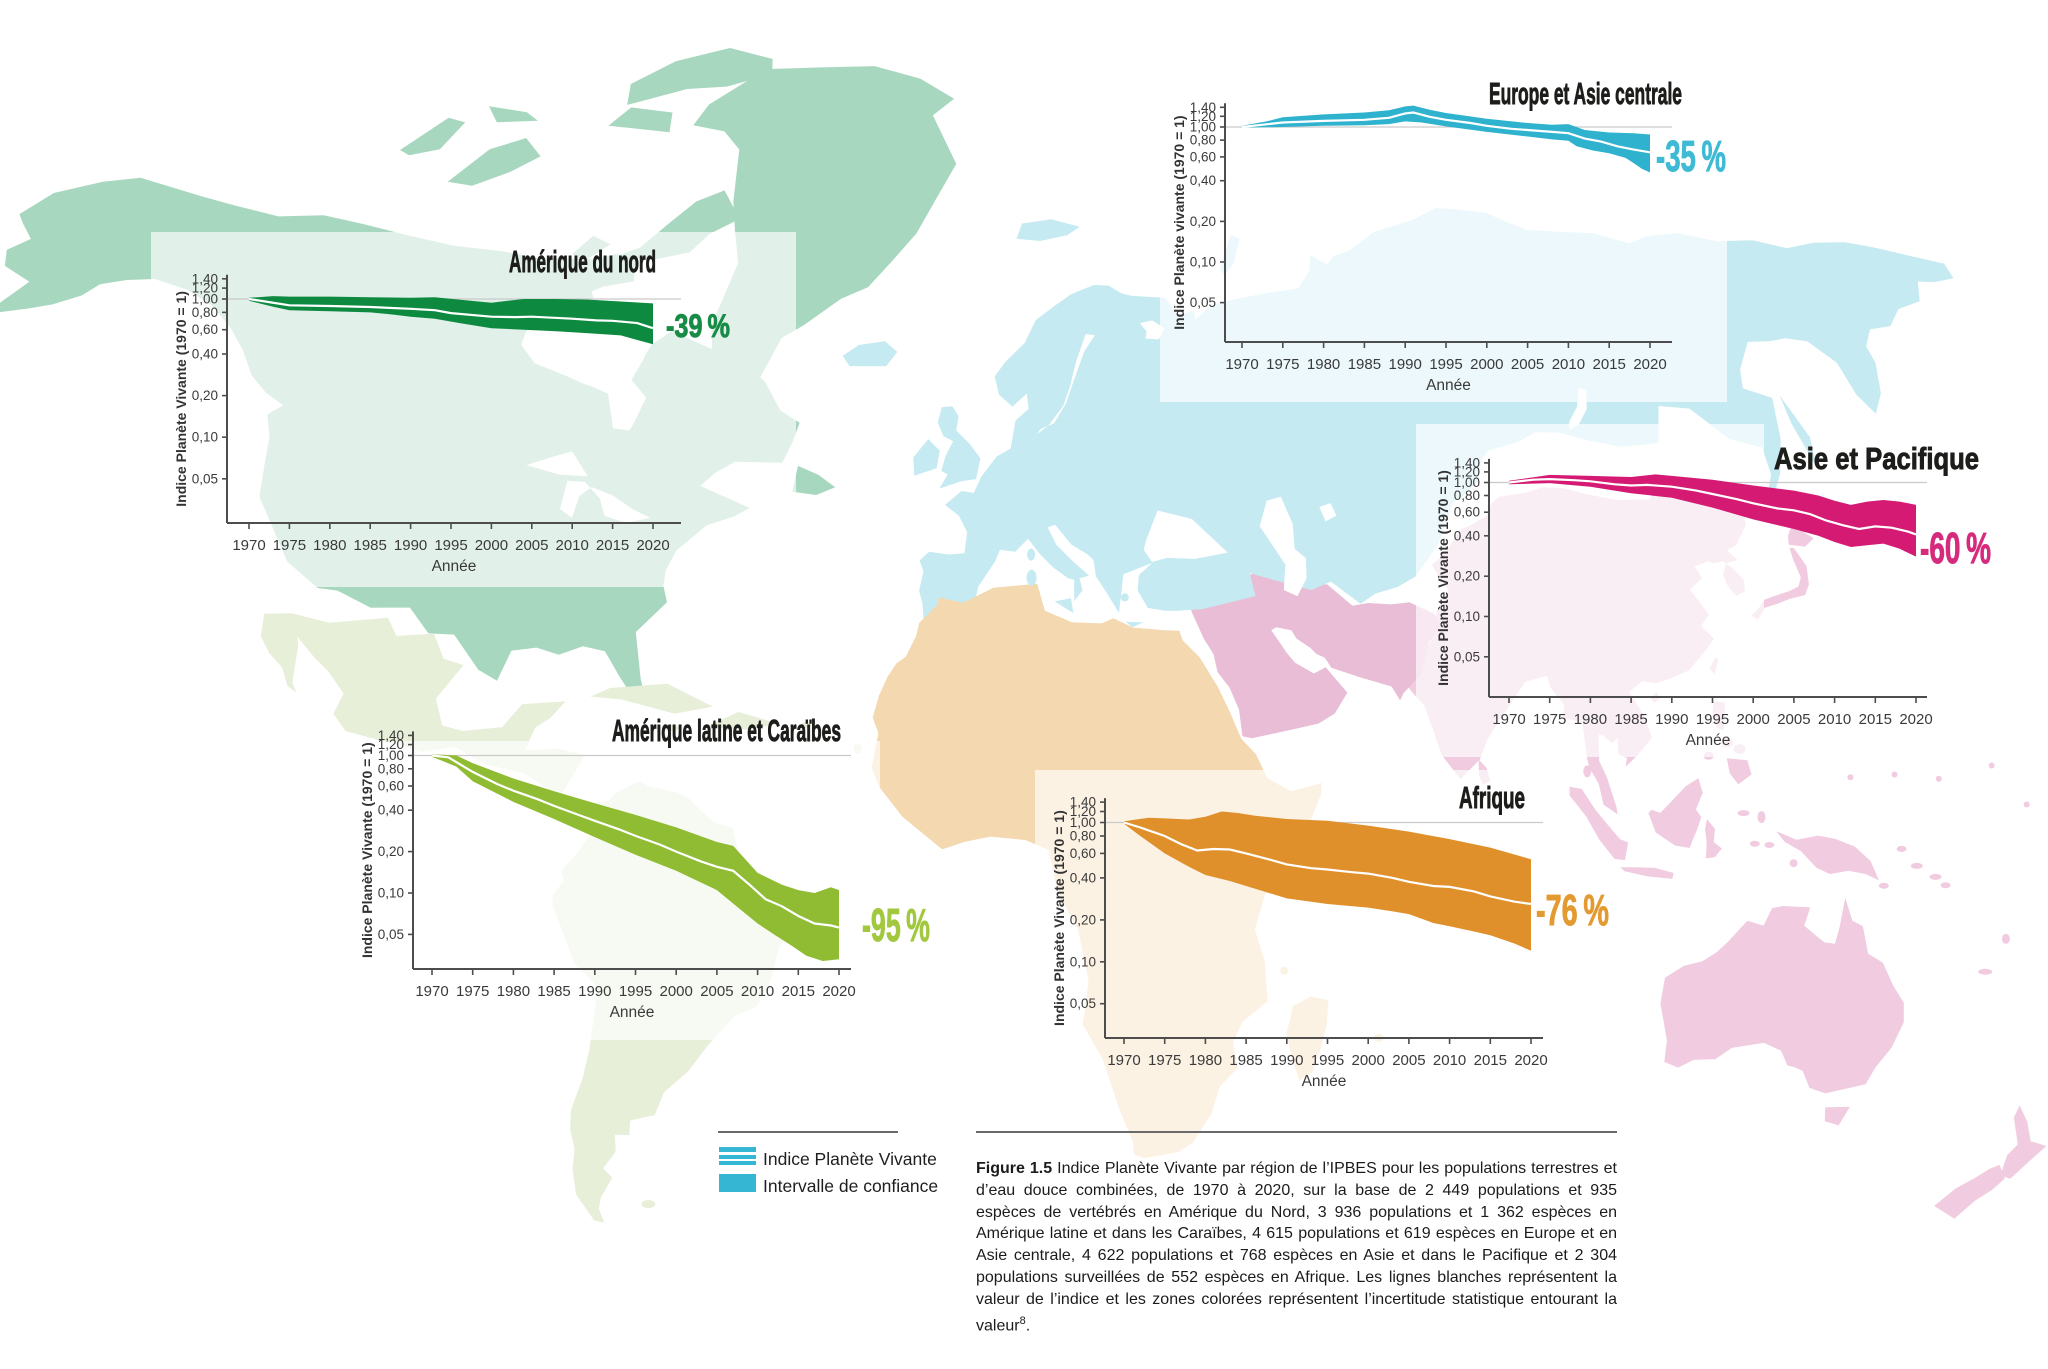 The height and width of the screenshot is (1369, 2048). I want to click on svg-text: Asie et Pacifique, so click(1876, 458).